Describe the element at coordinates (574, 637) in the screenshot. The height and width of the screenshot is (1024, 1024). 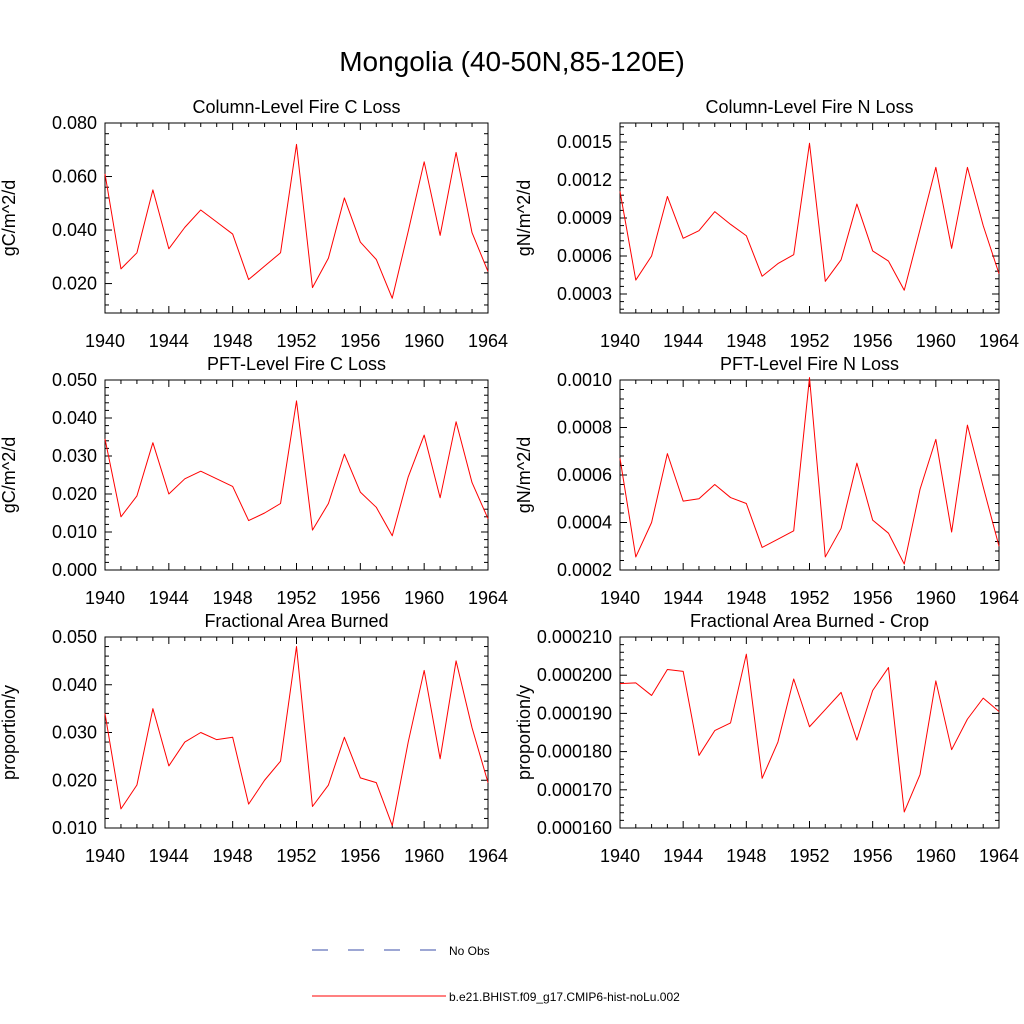
I see `y-tick-label: 0.000210` at that location.